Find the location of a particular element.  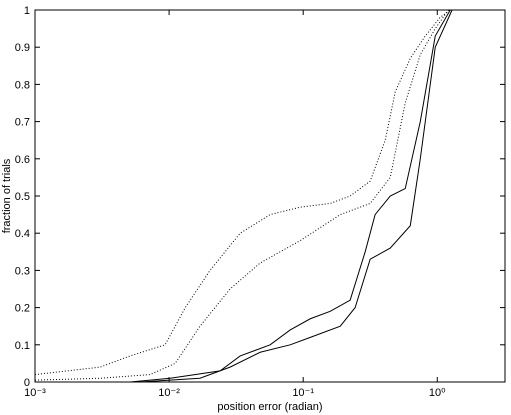

y-tick-label: 0.8 is located at coordinates (22, 85).